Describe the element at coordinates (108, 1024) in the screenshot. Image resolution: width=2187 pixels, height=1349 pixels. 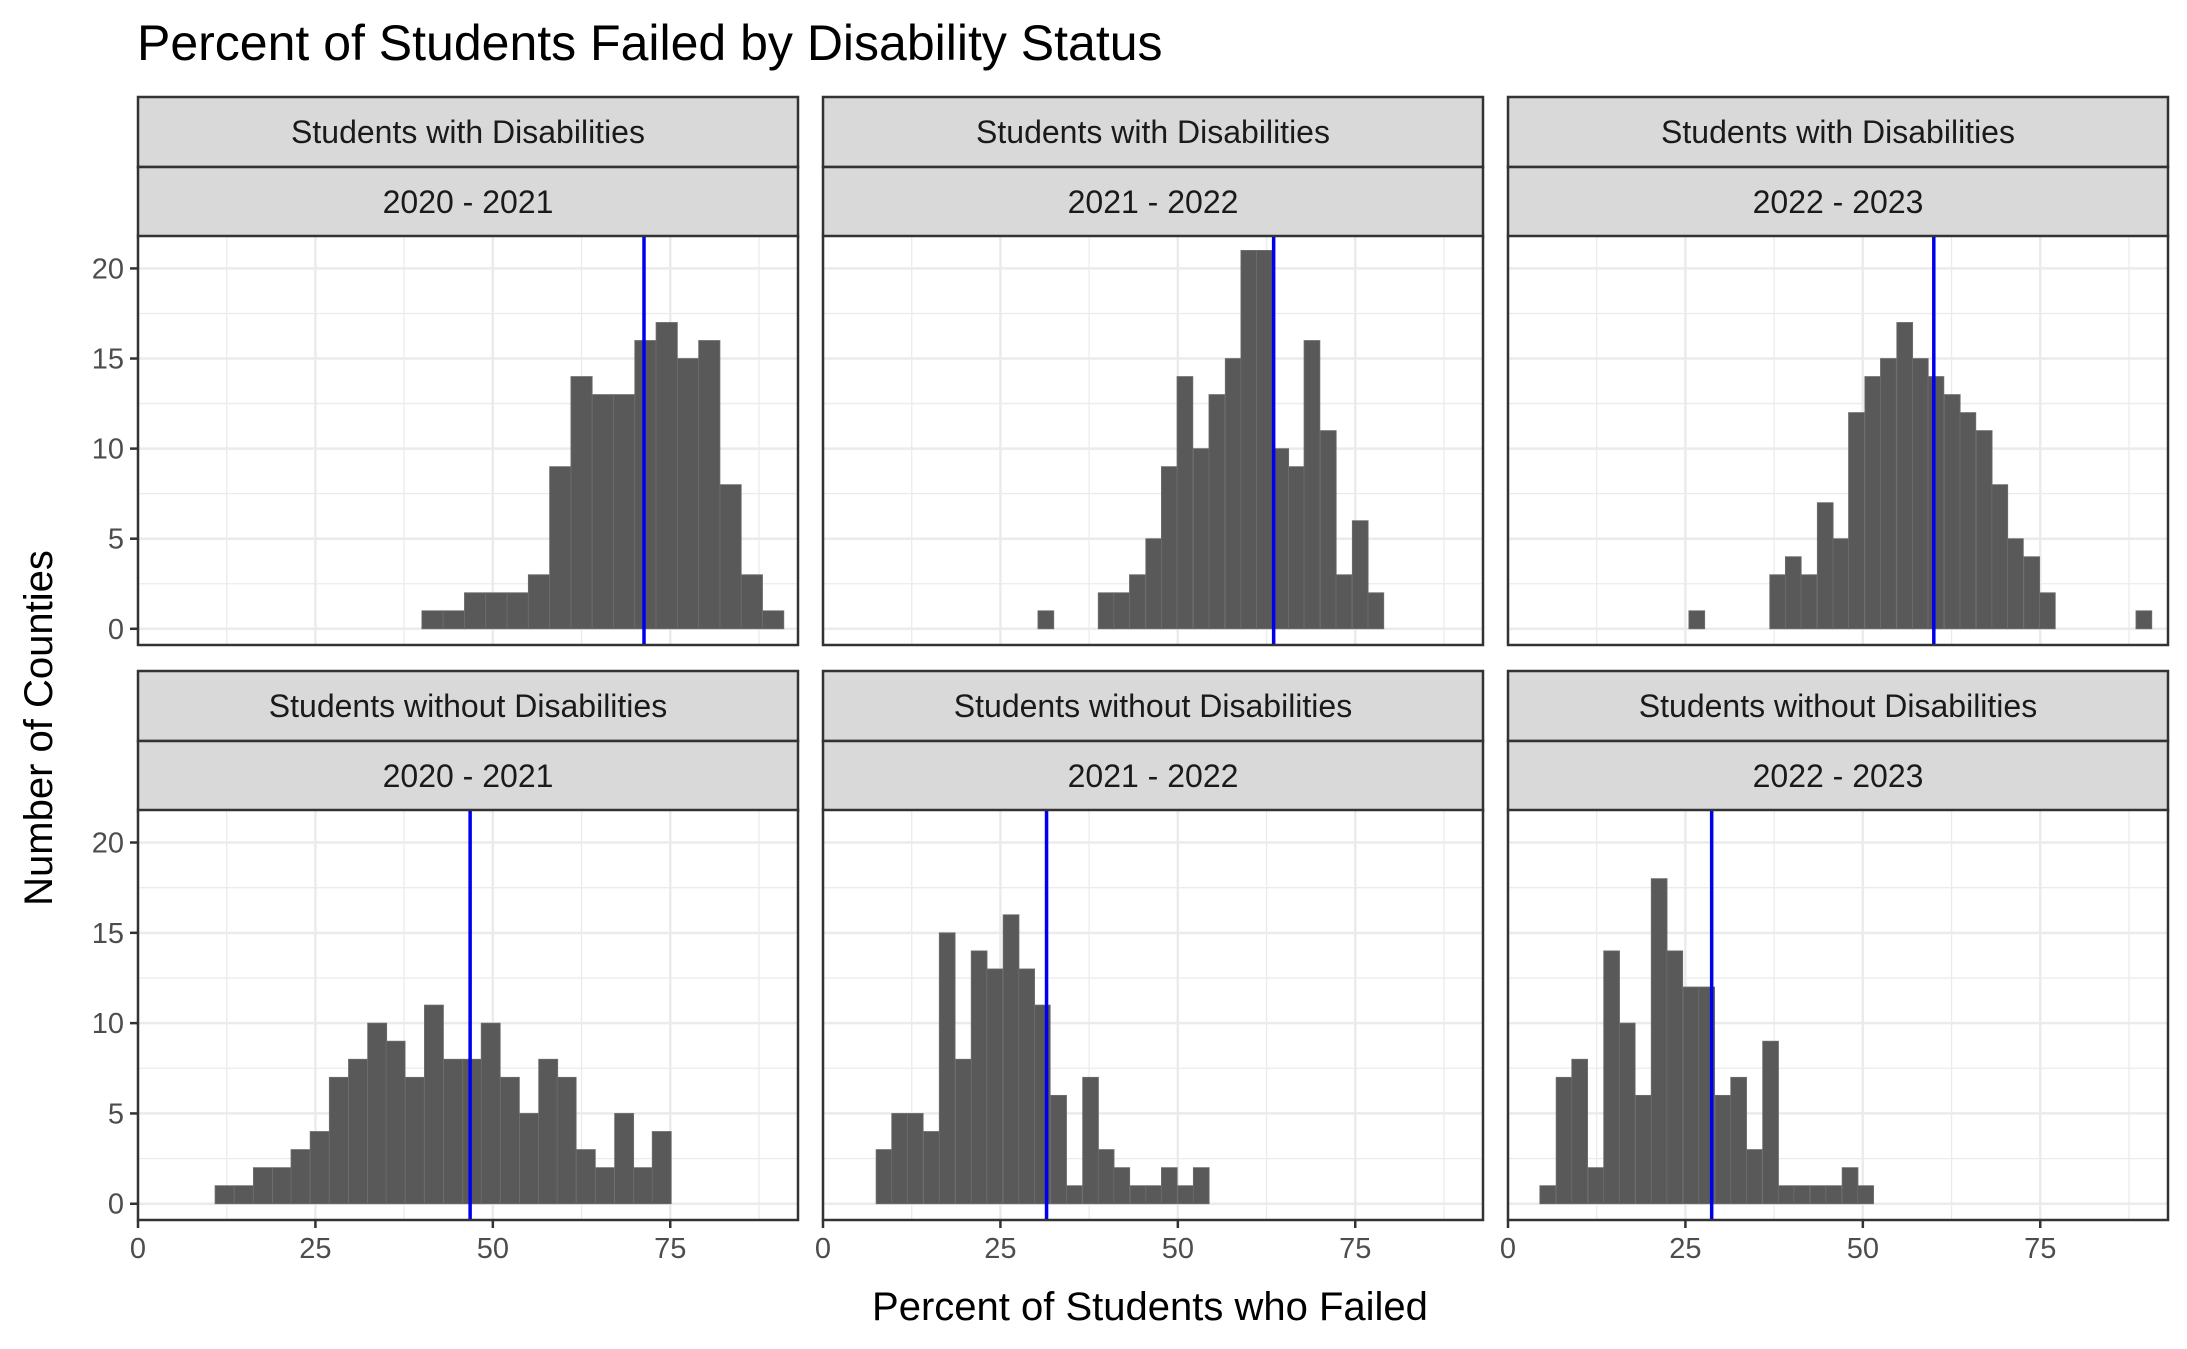
I see `y-tick-label: 10` at that location.